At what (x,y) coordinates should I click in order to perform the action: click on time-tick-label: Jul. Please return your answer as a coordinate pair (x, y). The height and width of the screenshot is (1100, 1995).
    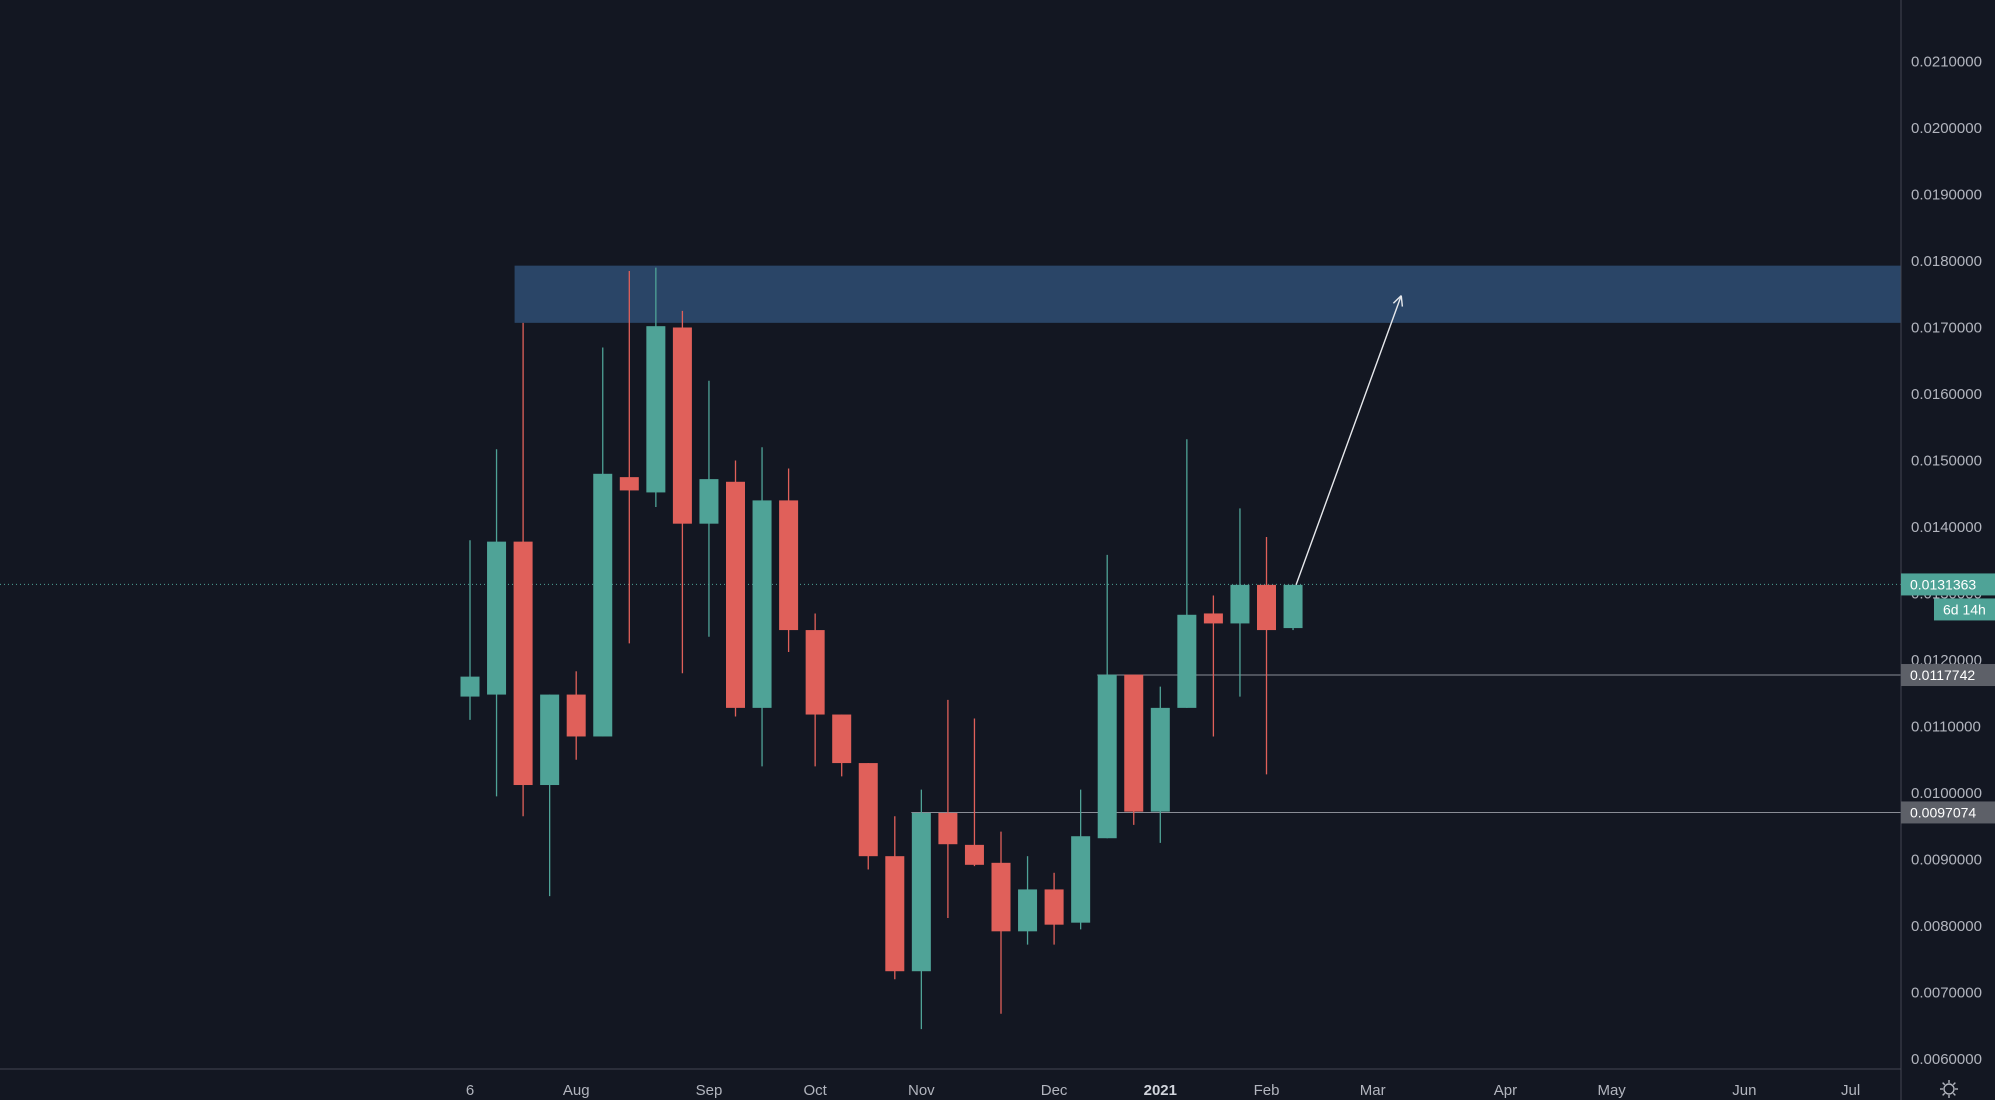
    Looking at the image, I should click on (1850, 1090).